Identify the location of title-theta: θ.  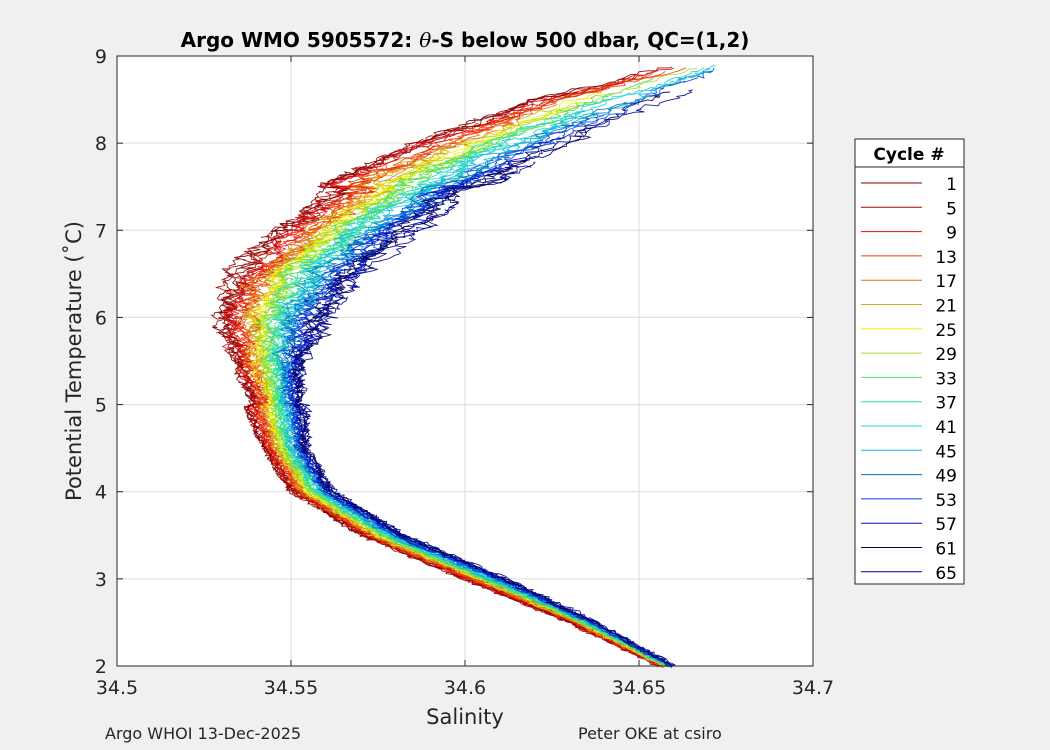
(425, 40).